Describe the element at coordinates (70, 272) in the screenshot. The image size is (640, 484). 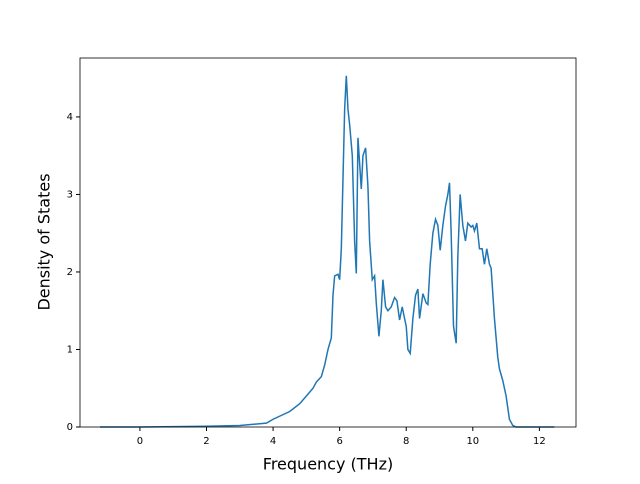
I see `y-tick-label: 2` at that location.